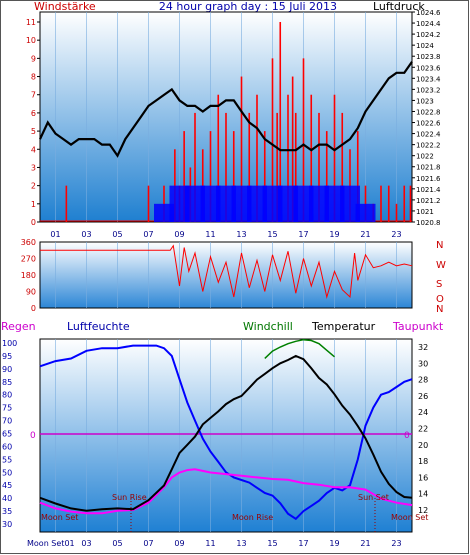  I want to click on hour-label: 11, so click(210, 234).